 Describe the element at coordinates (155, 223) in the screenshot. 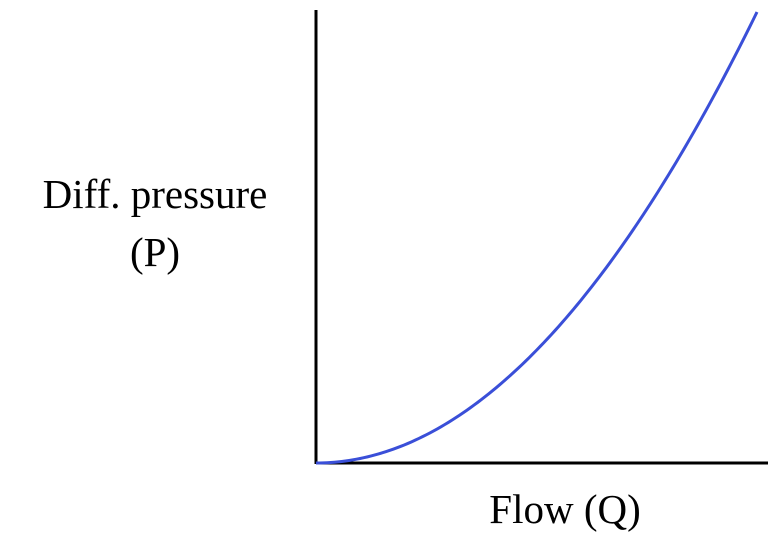

I see `y-axis-label: Diff. pressure (P)` at that location.